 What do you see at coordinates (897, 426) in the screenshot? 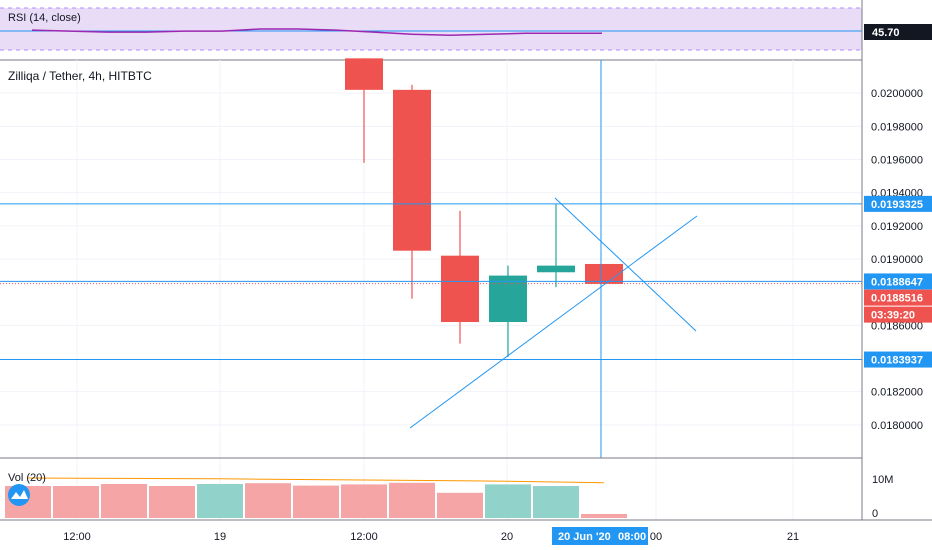
I see `price-tick: 0.0180000` at bounding box center [897, 426].